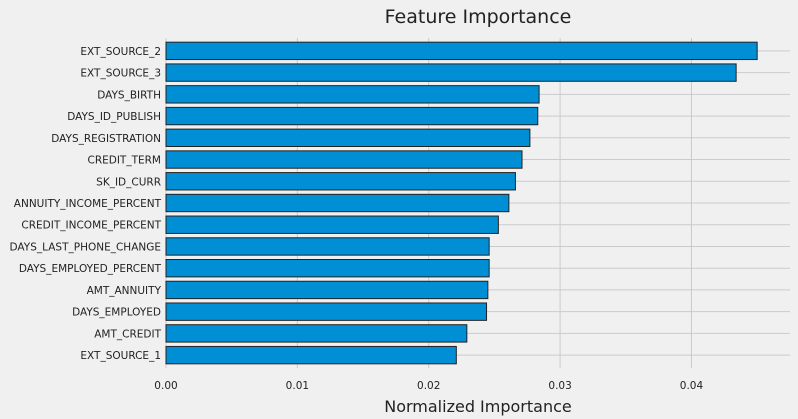 The width and height of the screenshot is (798, 419). I want to click on x-tick-label: 0.01, so click(297, 386).